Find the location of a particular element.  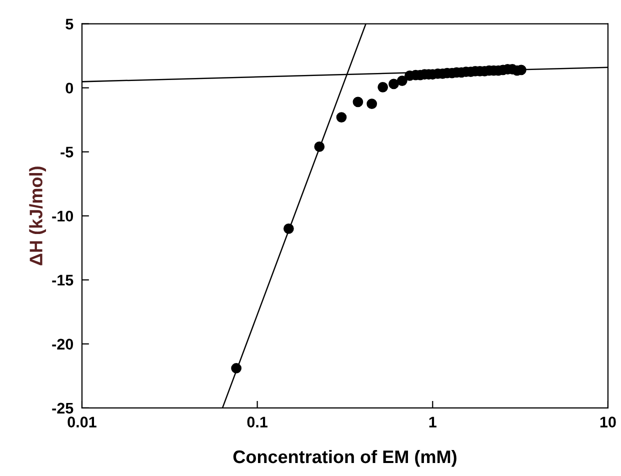

y-axis-title: ΔH (kJ/mol) is located at coordinates (37, 216).